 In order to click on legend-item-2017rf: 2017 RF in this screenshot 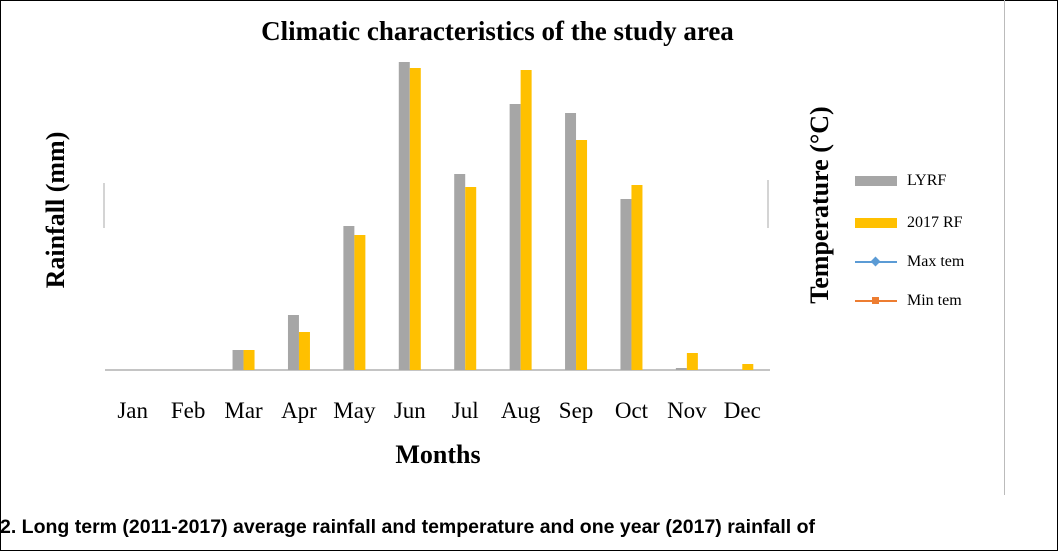, I will do `click(909, 223)`.